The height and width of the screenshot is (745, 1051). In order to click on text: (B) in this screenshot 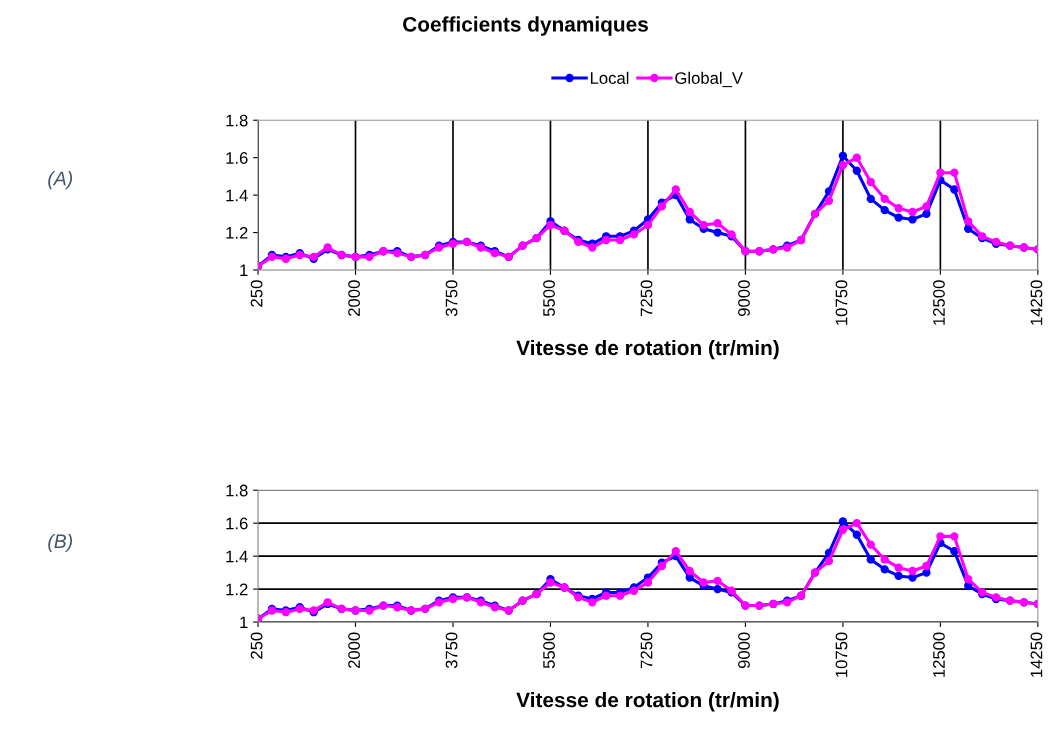, I will do `click(60, 543)`.